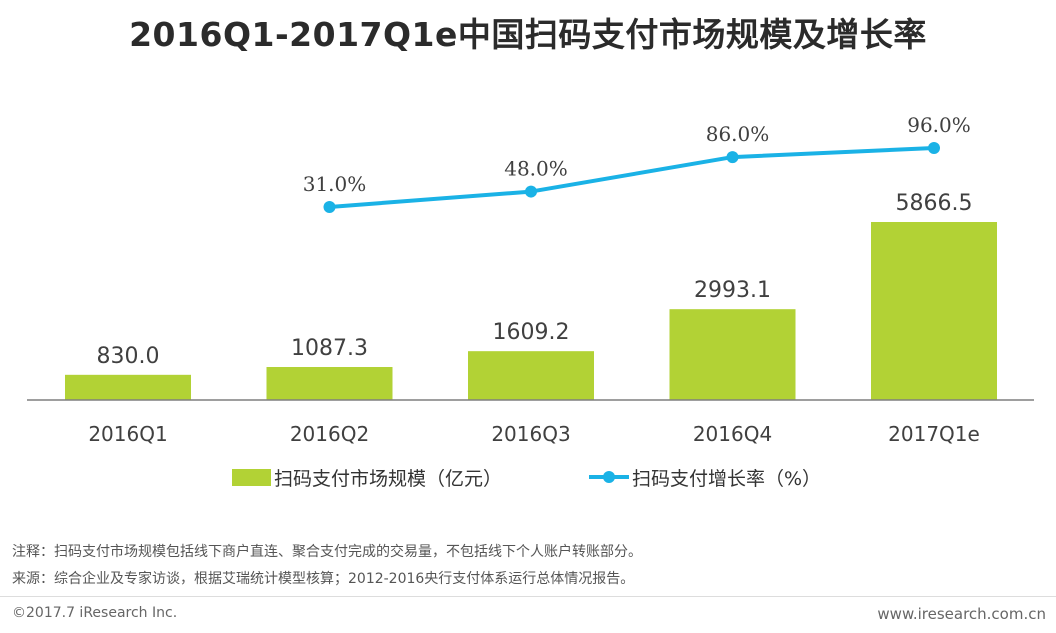  Describe the element at coordinates (329, 434) in the screenshot. I see `x-tick-label-2016Q2: 2016Q2` at that location.